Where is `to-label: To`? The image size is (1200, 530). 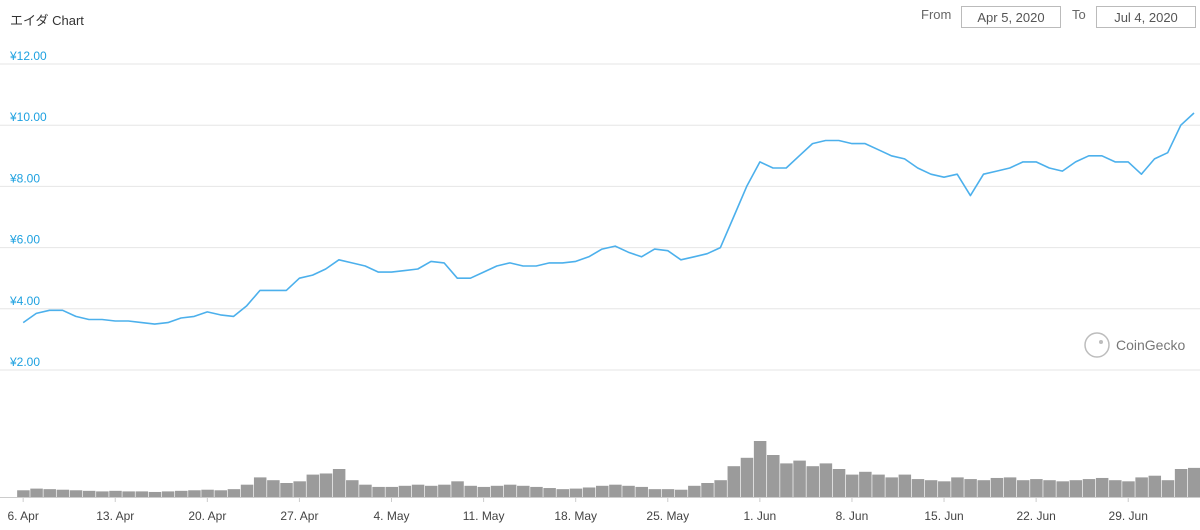 to-label: To is located at coordinates (1079, 14).